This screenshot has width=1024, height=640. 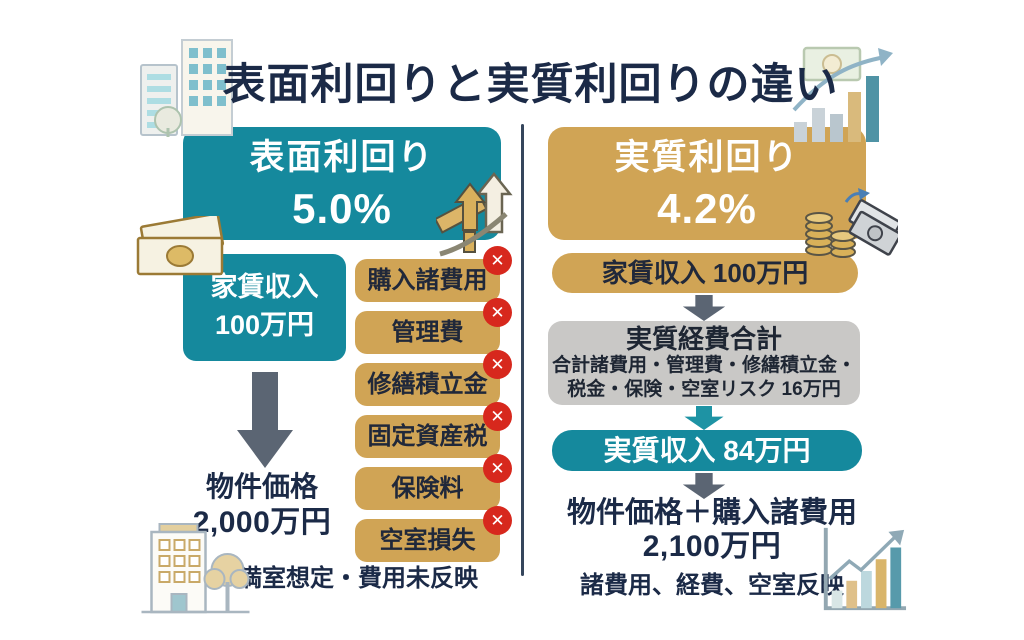 What do you see at coordinates (707, 208) in the screenshot?
I see `real-yield-rate: 4.2%` at bounding box center [707, 208].